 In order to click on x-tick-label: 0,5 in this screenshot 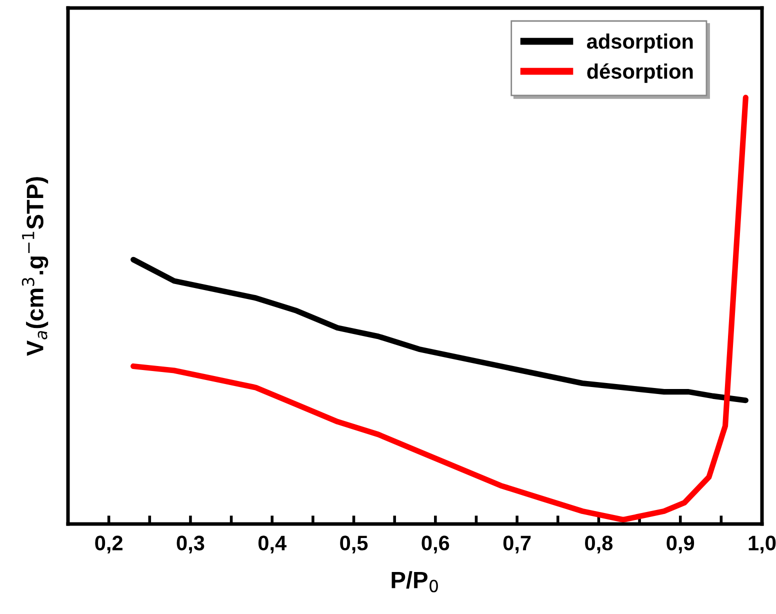, I will do `click(354, 545)`.